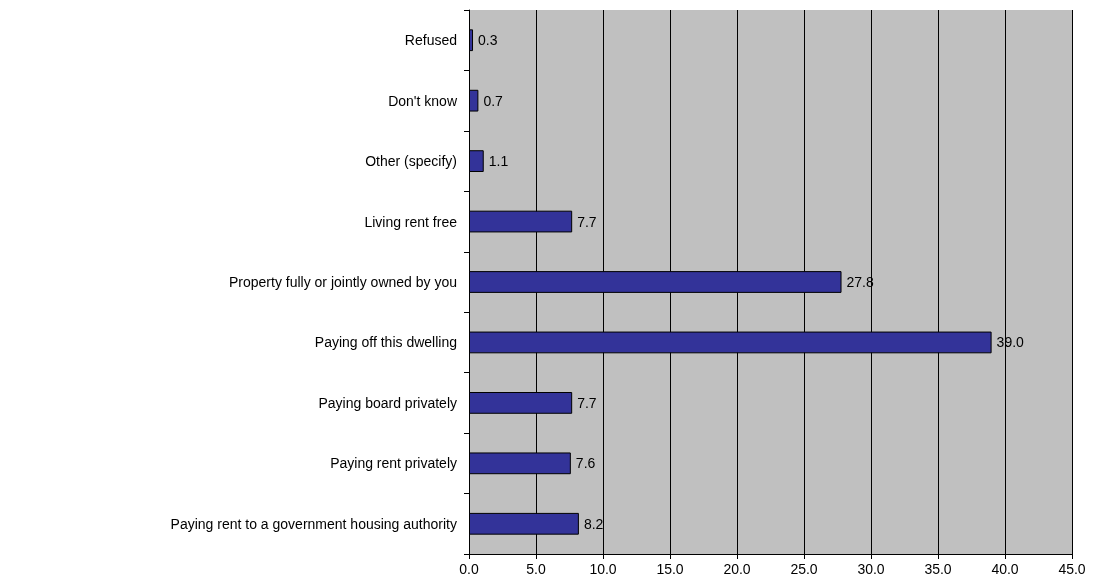 The height and width of the screenshot is (588, 1104). I want to click on data-label: 0.7, so click(493, 100).